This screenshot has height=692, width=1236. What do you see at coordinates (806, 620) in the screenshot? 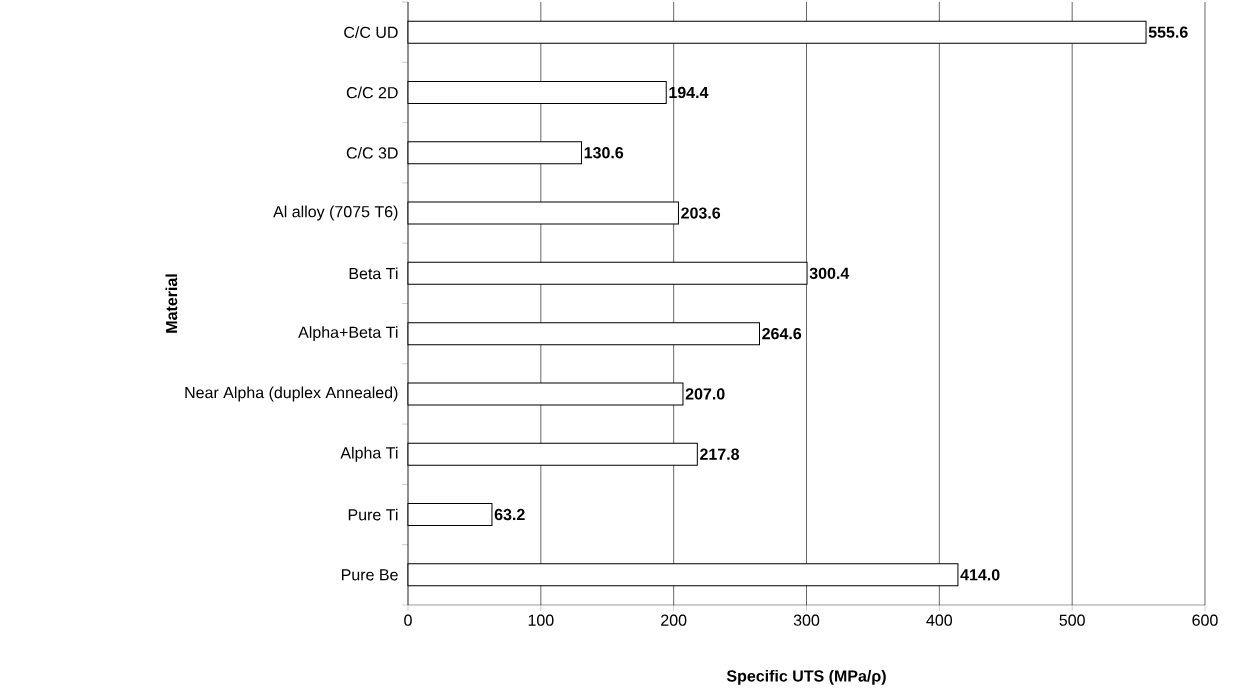
I see `x-tick-label: 300` at bounding box center [806, 620].